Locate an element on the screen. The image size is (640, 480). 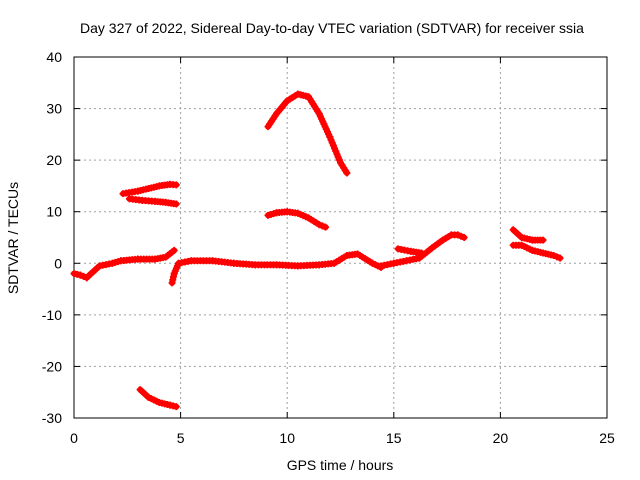
series-track-hump-low is located at coordinates (297, 219).